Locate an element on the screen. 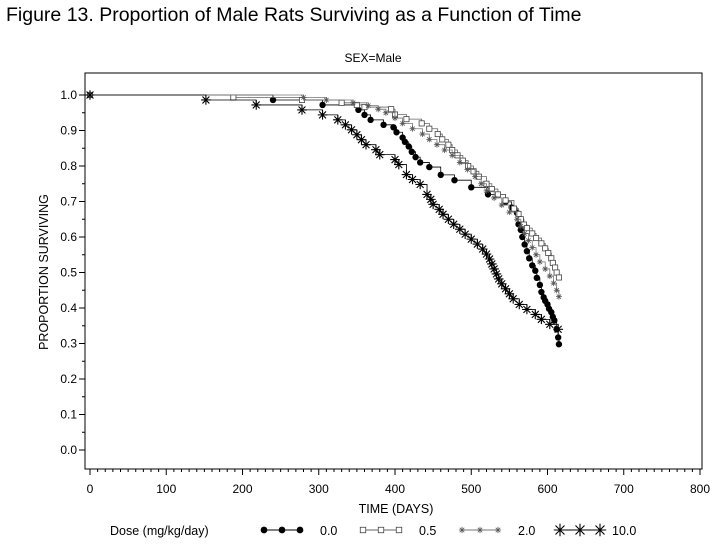  y-tick-label: 0.5 is located at coordinates (68, 273).